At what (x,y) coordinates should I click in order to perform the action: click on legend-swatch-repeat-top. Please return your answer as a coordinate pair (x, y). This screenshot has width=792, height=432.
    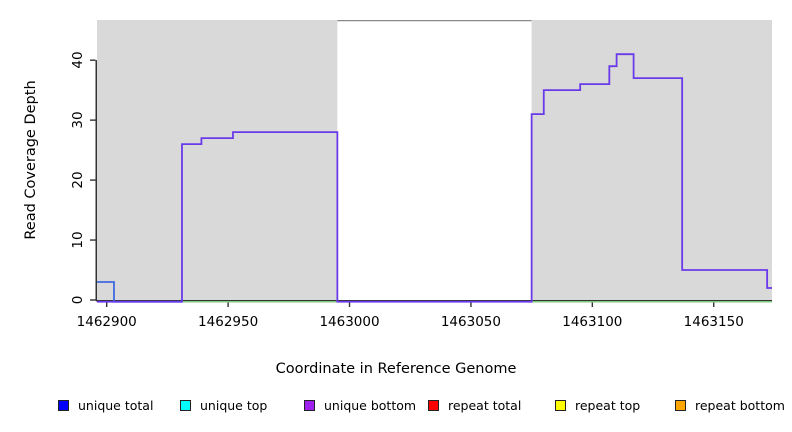
    Looking at the image, I should click on (560, 405).